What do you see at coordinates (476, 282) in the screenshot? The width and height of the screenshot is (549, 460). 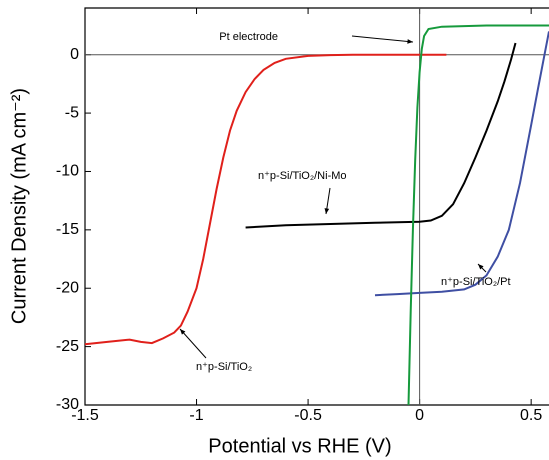 I see `series-annotation: n⁺p-Si/TiO₂/Pt` at bounding box center [476, 282].